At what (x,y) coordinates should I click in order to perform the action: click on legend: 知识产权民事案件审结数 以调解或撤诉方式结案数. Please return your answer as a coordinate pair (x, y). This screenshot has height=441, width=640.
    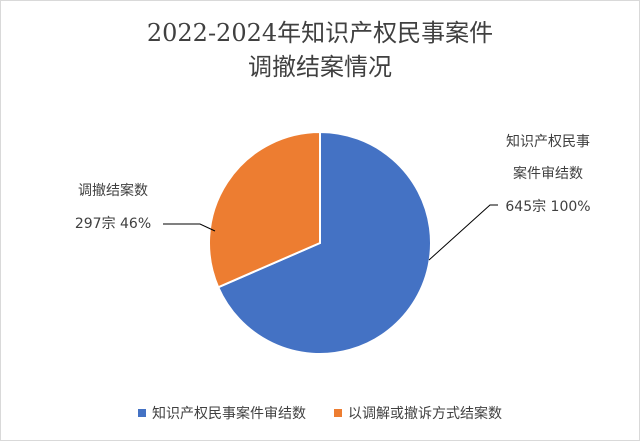
    Looking at the image, I should click on (320, 413).